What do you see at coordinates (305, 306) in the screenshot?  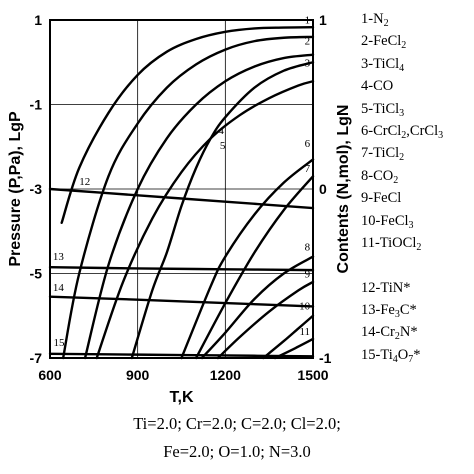 I see `curve-label-10: 10` at bounding box center [305, 306].